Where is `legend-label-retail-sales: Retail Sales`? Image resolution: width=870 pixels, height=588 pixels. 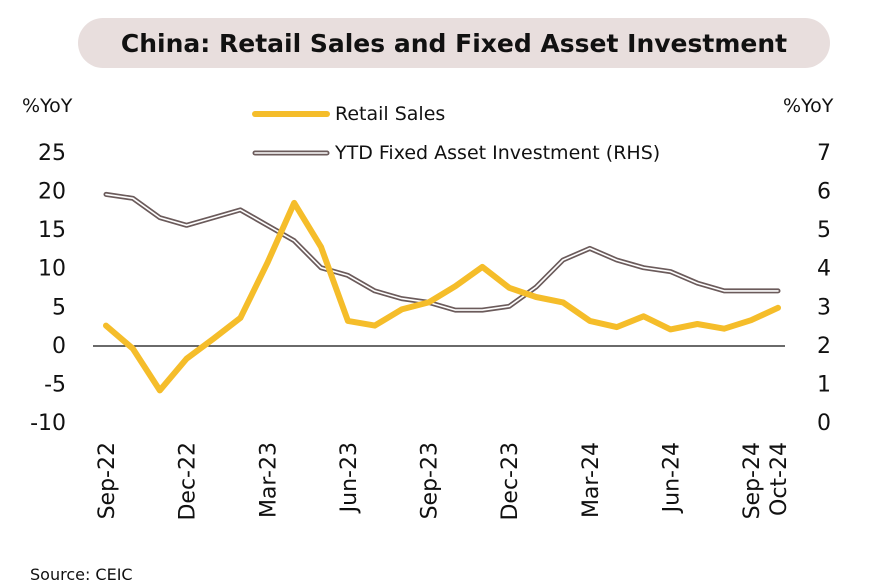 legend-label-retail-sales: Retail Sales is located at coordinates (390, 114).